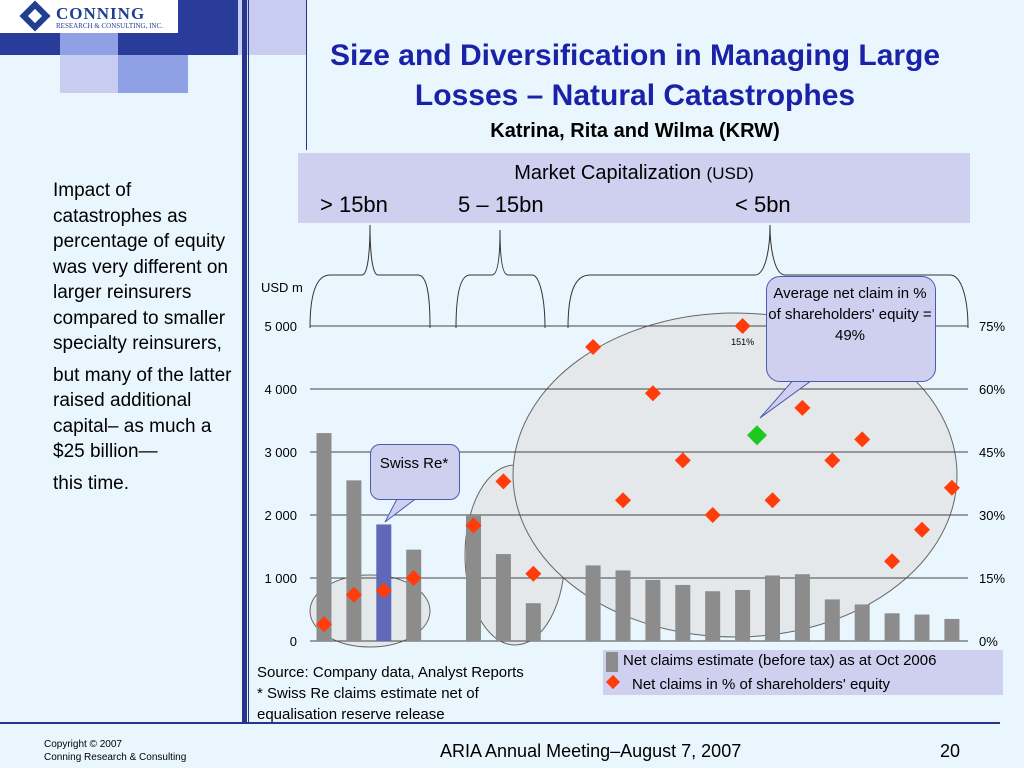 The width and height of the screenshot is (1024, 768). What do you see at coordinates (500, 723) in the screenshot?
I see `divider-horizontal` at bounding box center [500, 723].